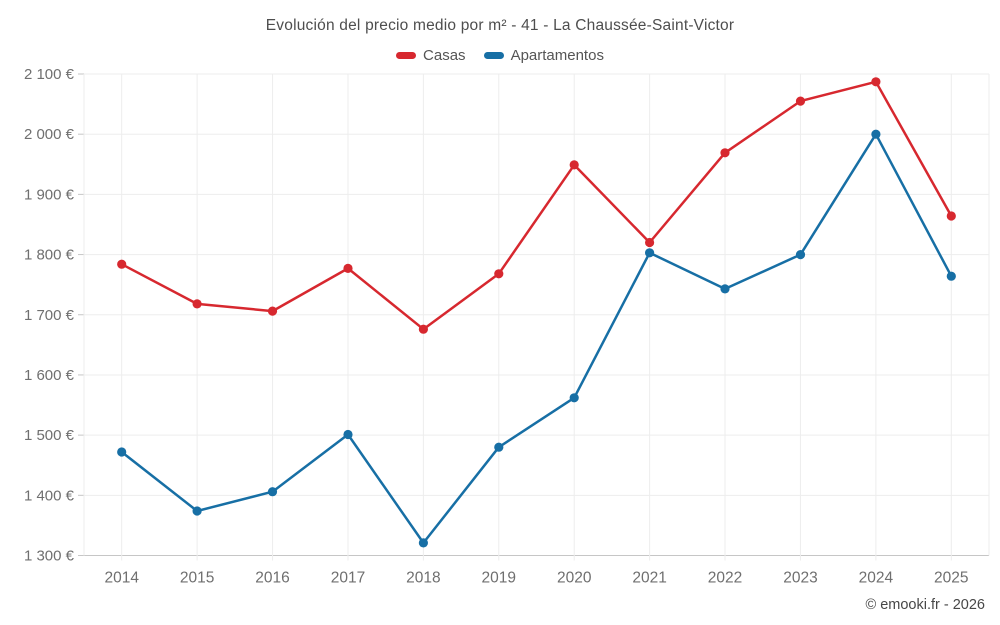 The height and width of the screenshot is (625, 1000). What do you see at coordinates (406, 55) in the screenshot?
I see `casas-swatch-icon` at bounding box center [406, 55].